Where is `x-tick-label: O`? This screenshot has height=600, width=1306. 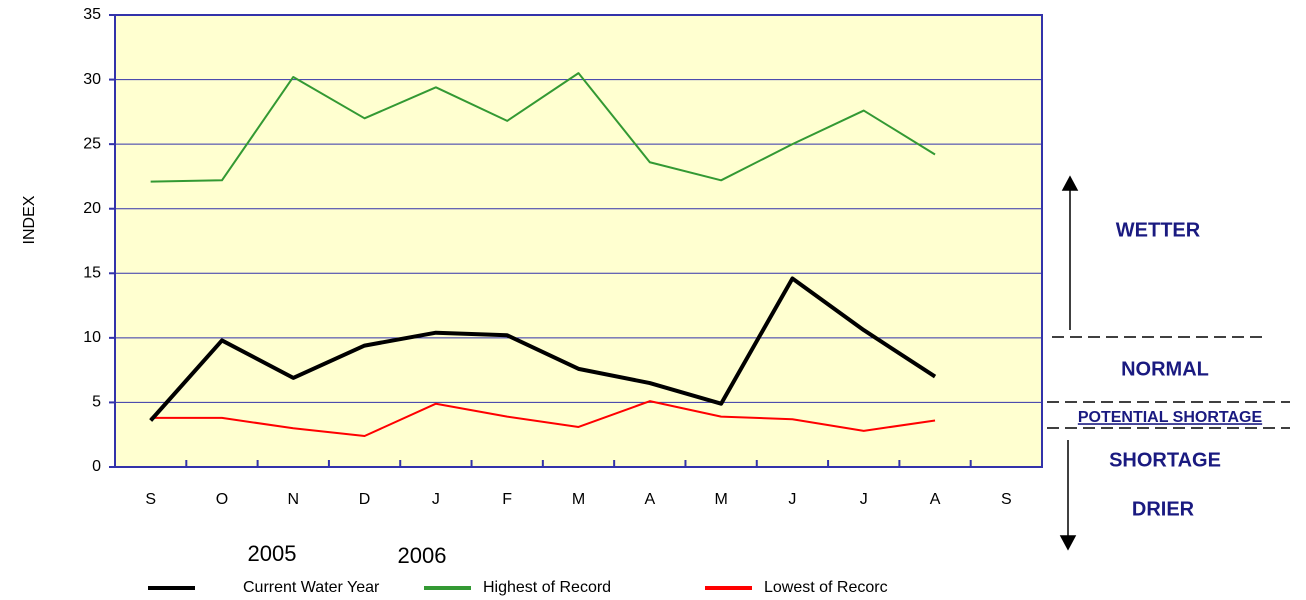 x-tick-label: O is located at coordinates (222, 499).